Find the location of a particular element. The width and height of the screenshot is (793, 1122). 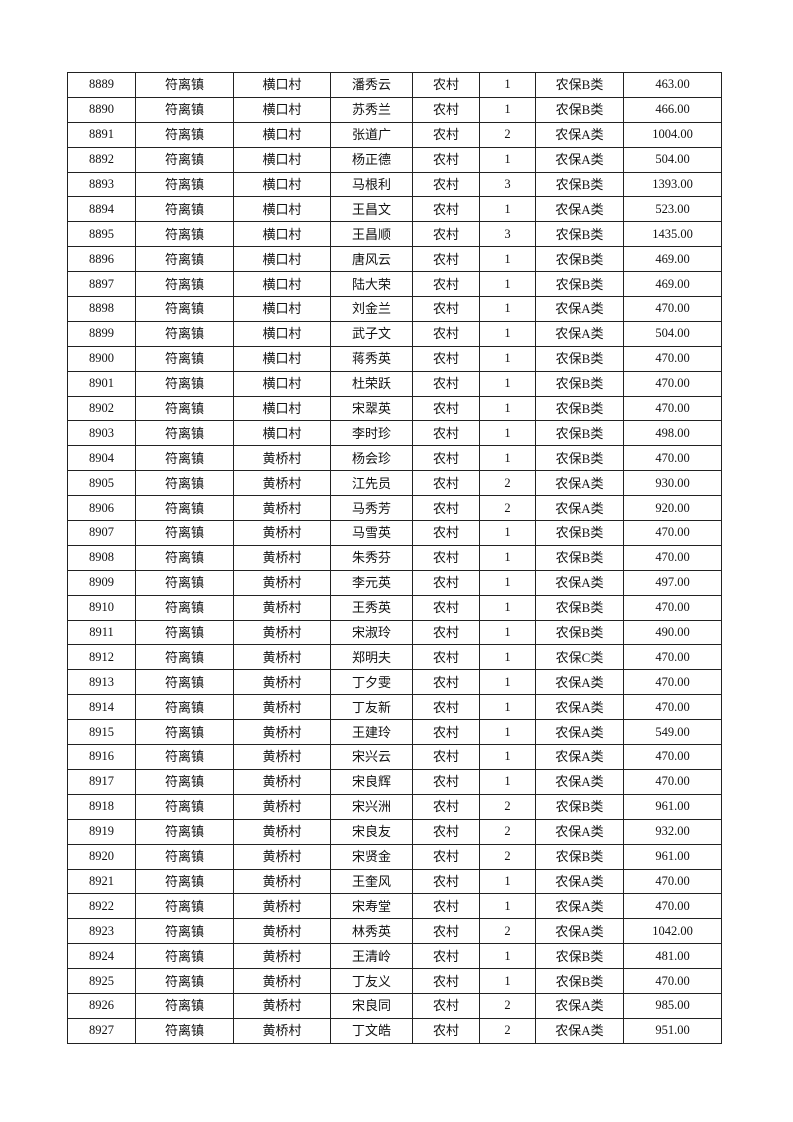

cell-amount: 523.00 is located at coordinates (672, 209).